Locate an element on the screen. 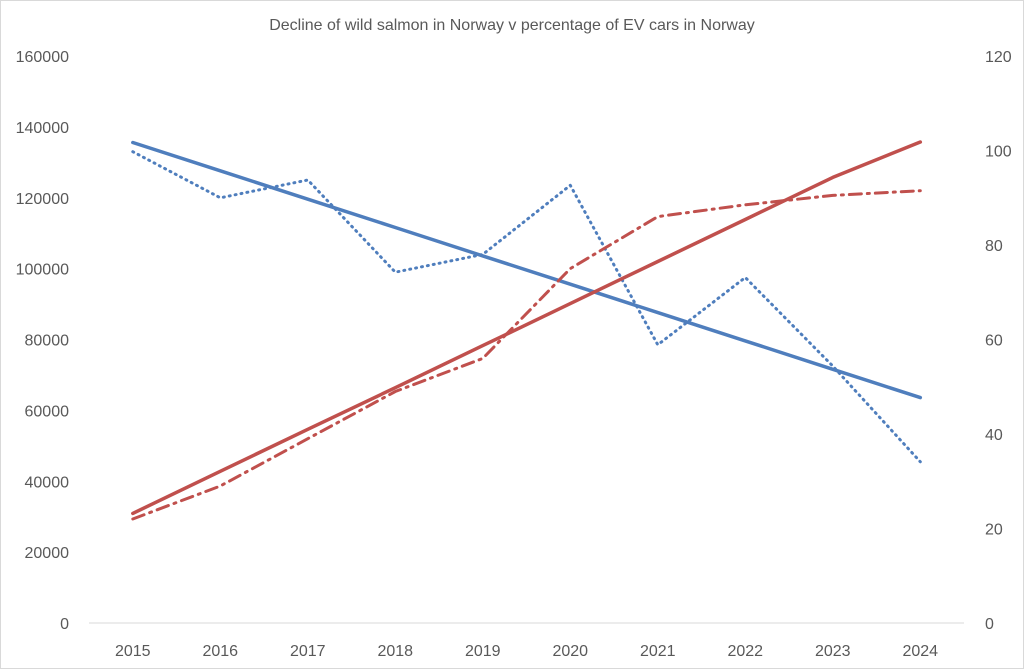 This screenshot has width=1024, height=669. left-tick-label: 80000 is located at coordinates (47, 341).